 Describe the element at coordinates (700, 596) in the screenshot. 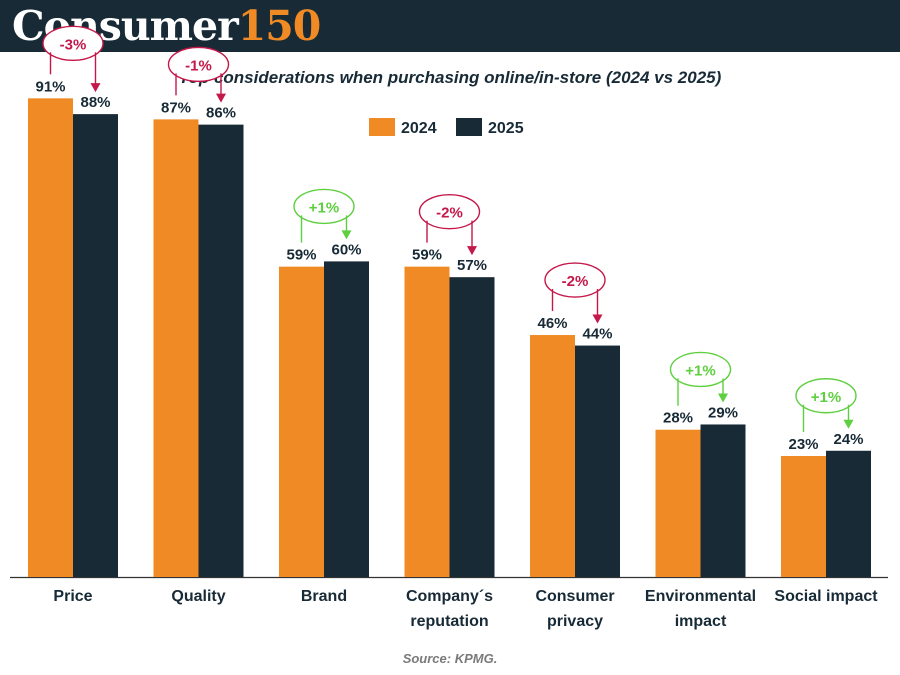

I see `category-label: Environmental` at that location.